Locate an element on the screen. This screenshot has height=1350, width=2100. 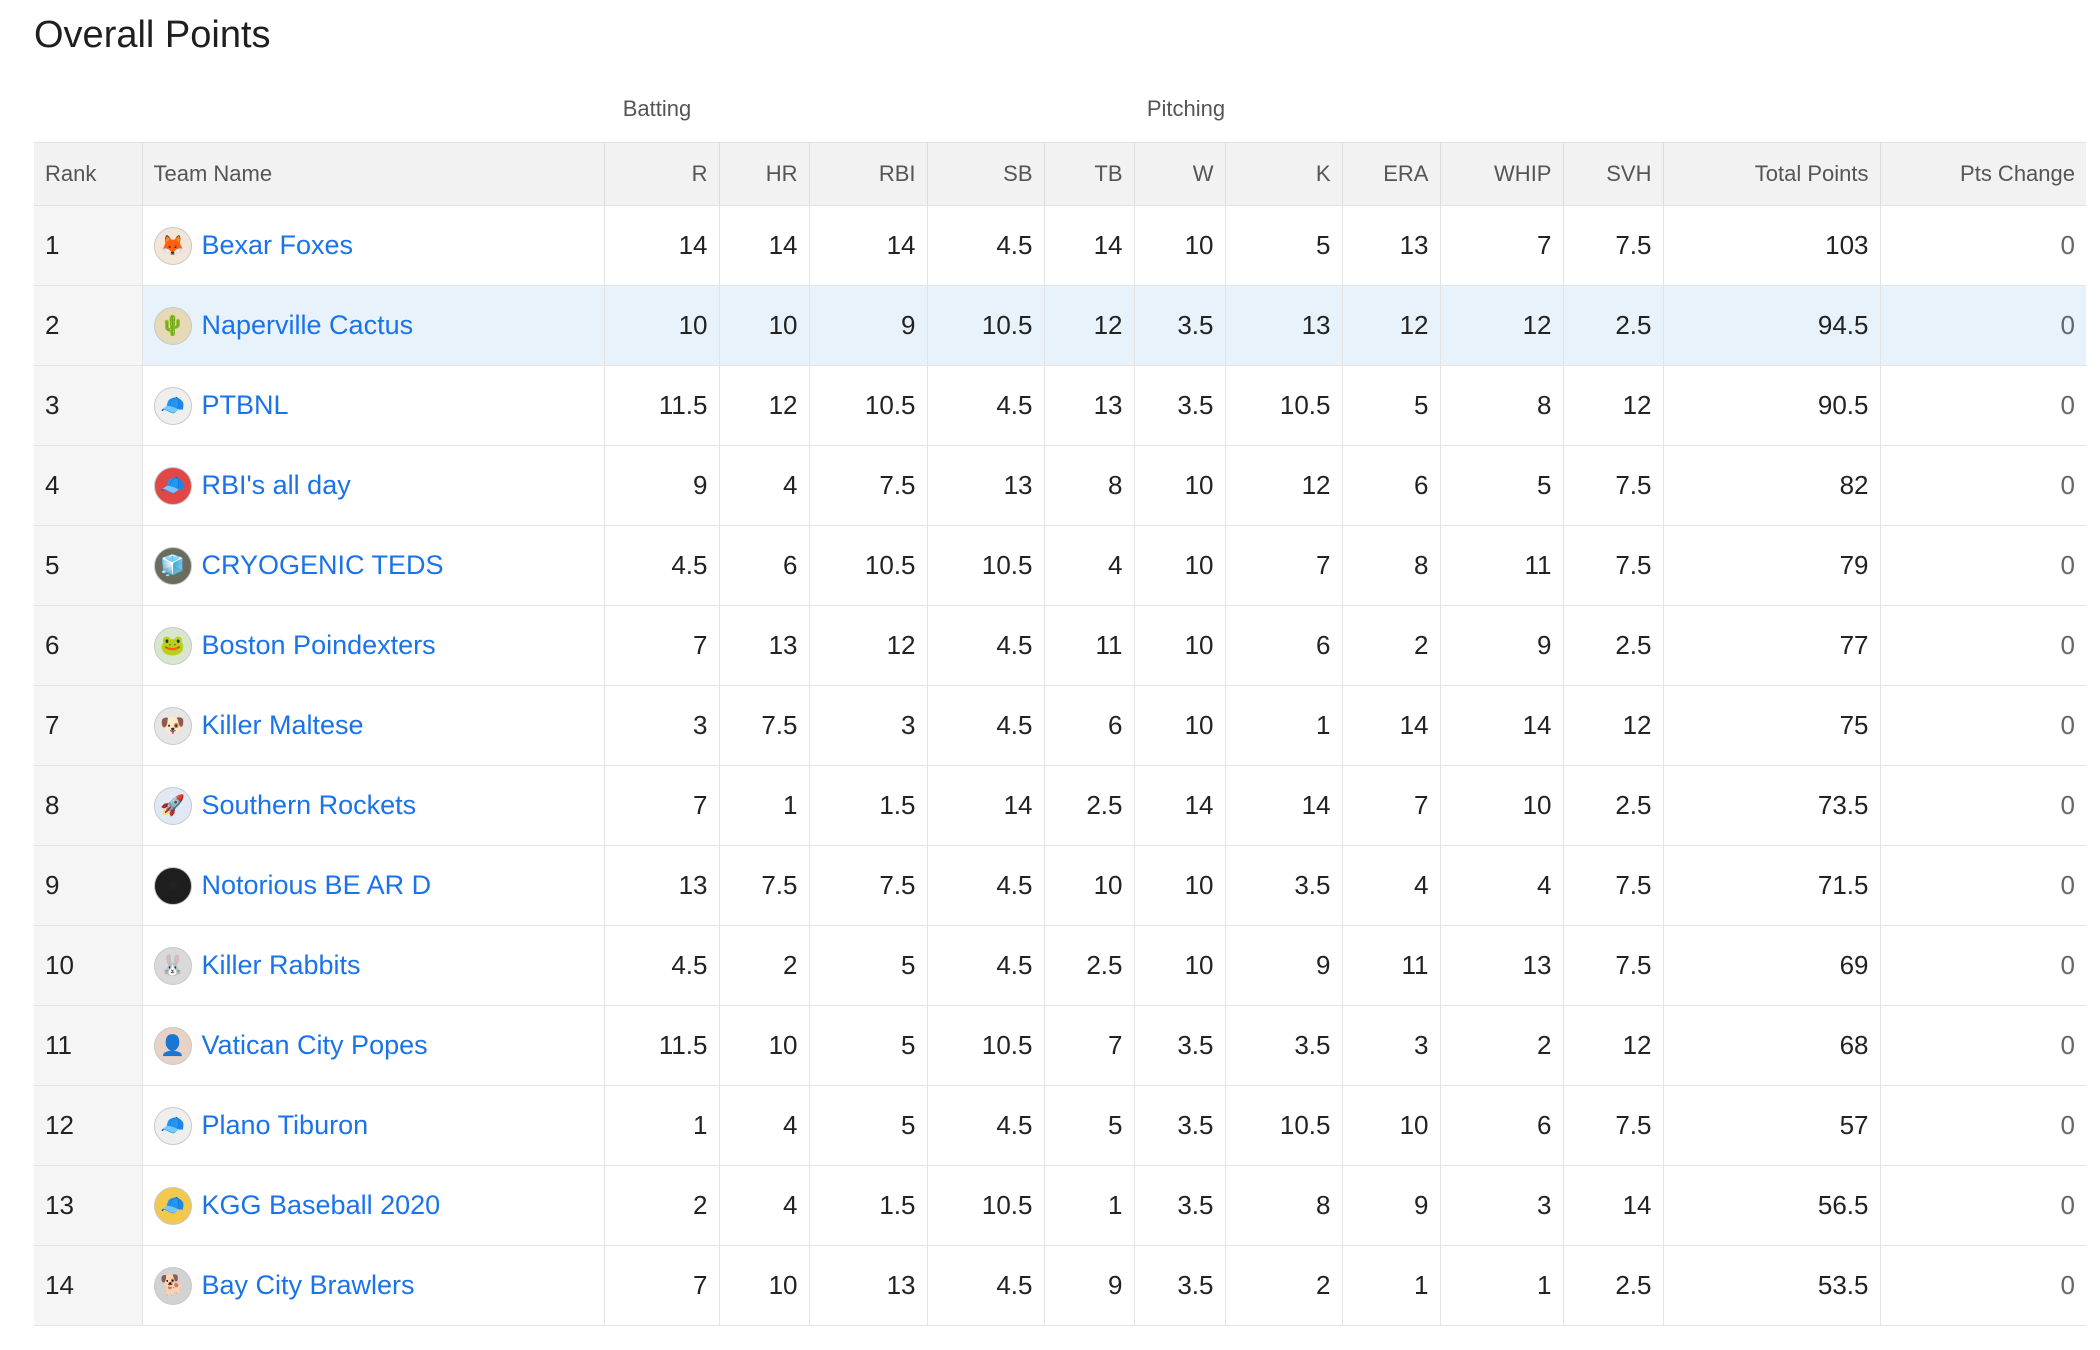
stat-cell-tb: 12 is located at coordinates (1089, 325).